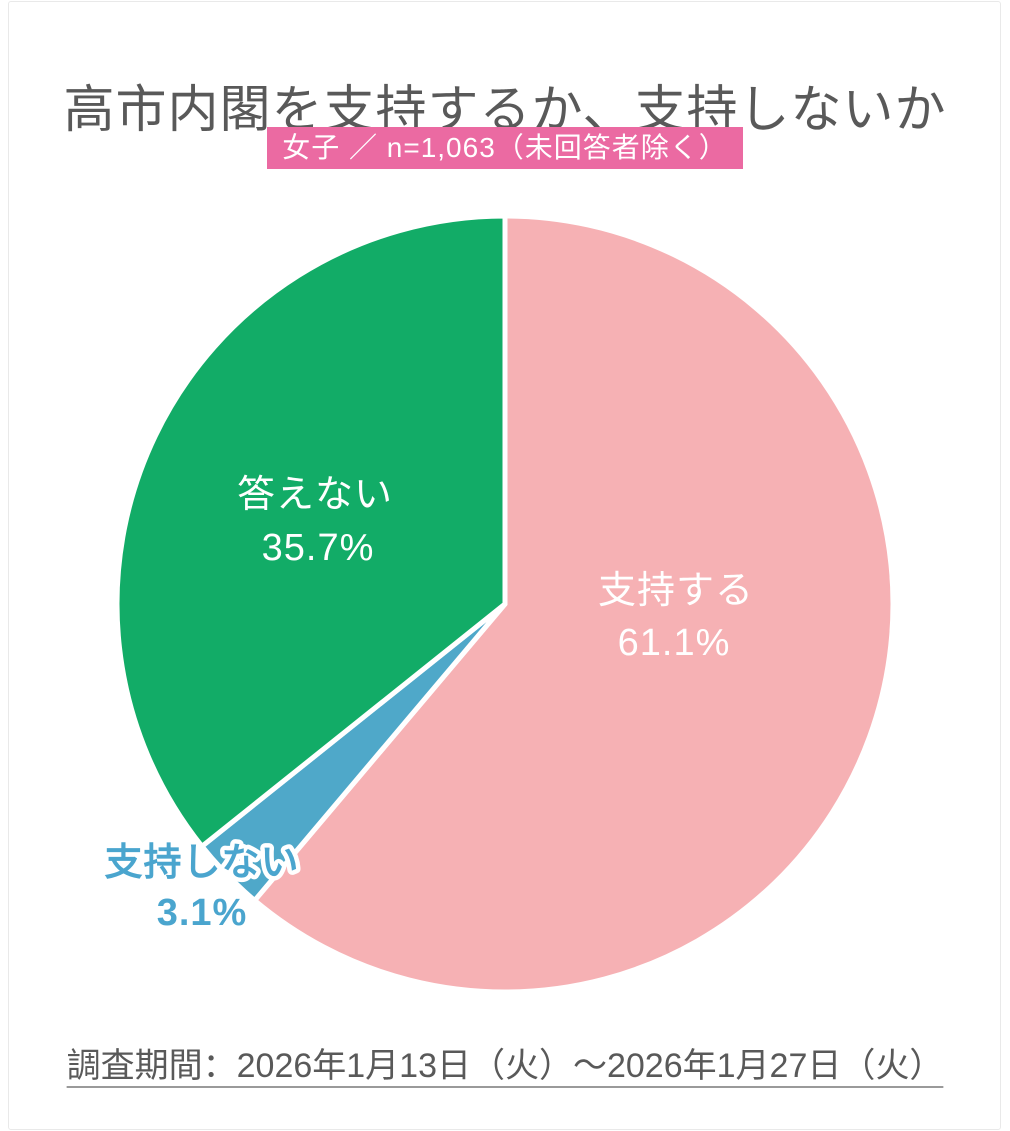 This screenshot has width=1010, height=1131. I want to click on slice-label-shijishinai: 支持しない, so click(201, 863).